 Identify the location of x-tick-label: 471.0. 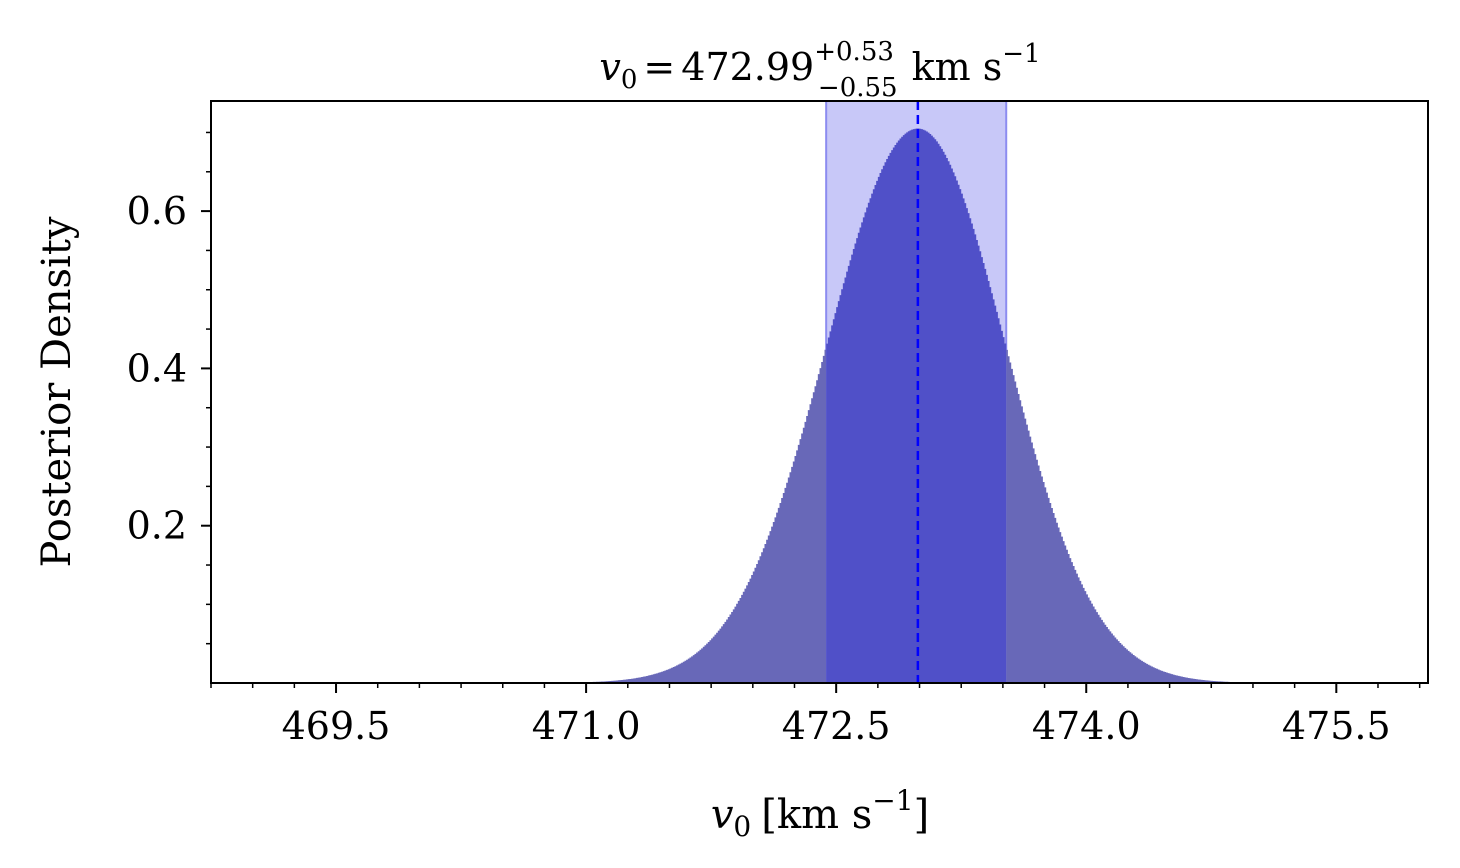
(586, 726).